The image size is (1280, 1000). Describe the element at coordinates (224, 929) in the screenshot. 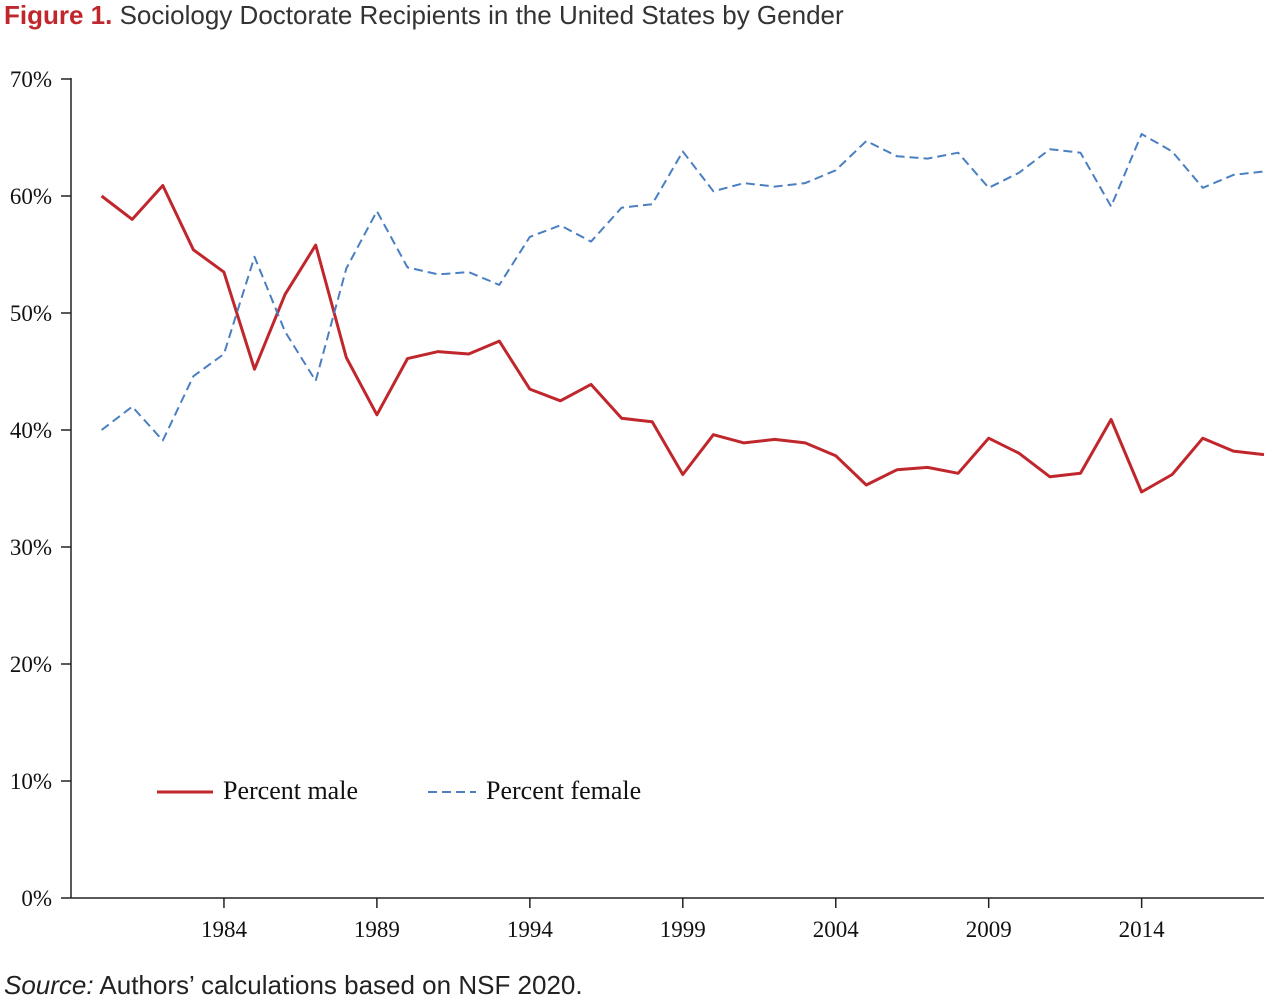

I see `x-tick-label: 1984` at that location.